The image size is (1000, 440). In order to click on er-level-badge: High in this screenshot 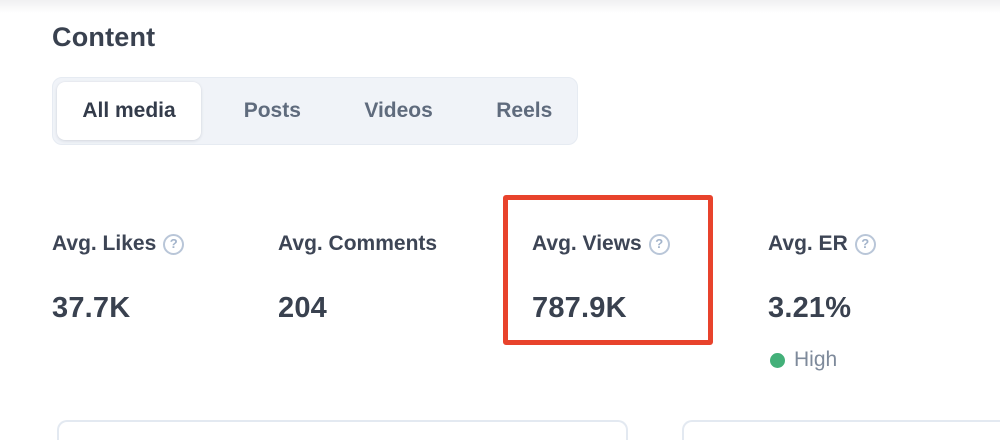, I will do `click(823, 360)`.